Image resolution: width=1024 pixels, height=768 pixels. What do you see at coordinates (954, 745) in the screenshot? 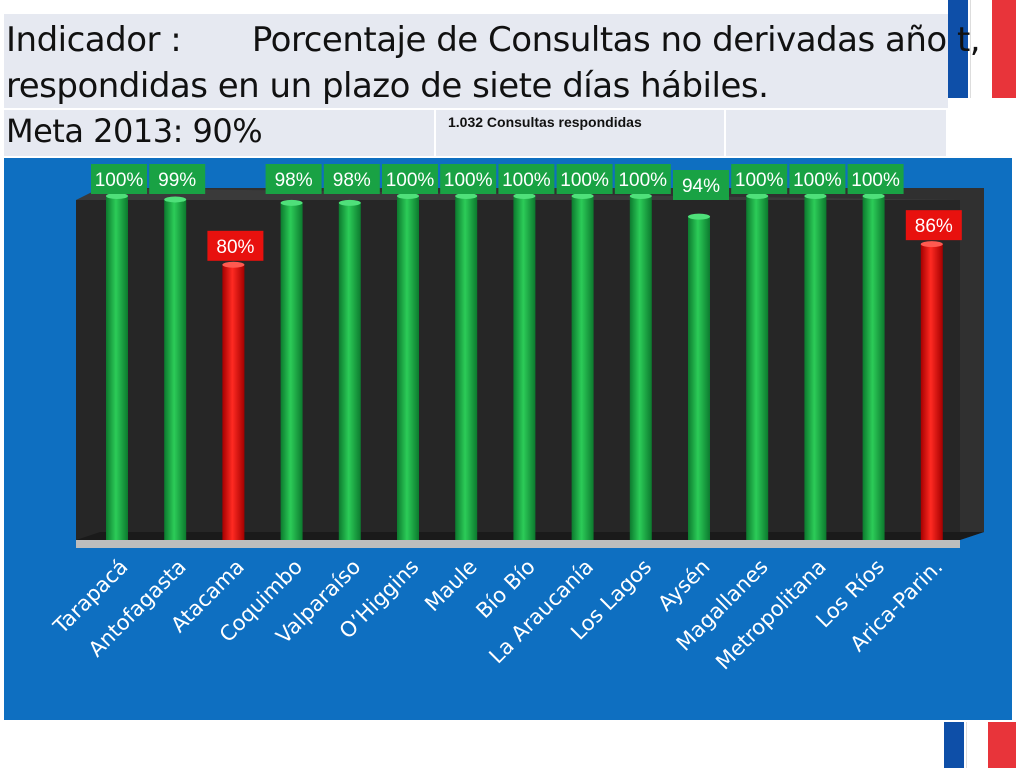
I see `blue-strip-bottom` at bounding box center [954, 745].